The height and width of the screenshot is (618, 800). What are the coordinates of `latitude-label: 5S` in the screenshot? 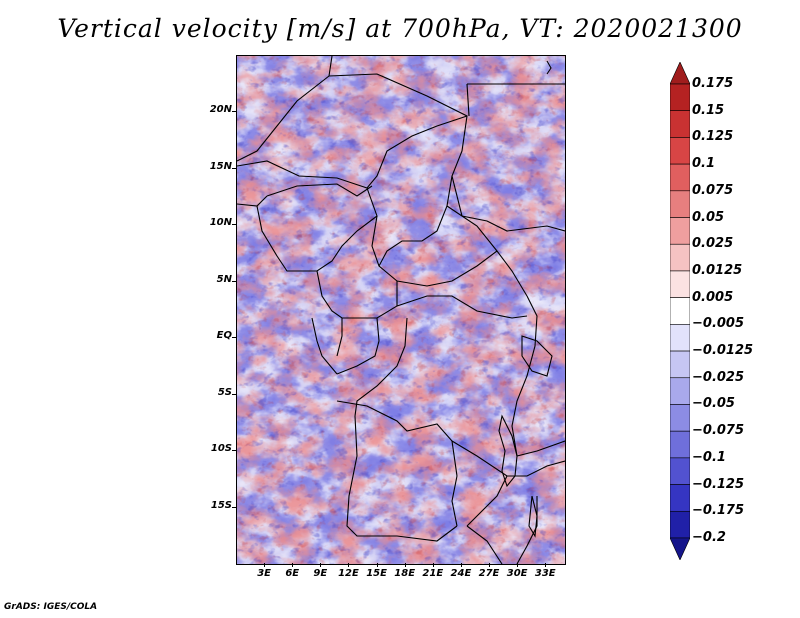 It's located at (224, 392).